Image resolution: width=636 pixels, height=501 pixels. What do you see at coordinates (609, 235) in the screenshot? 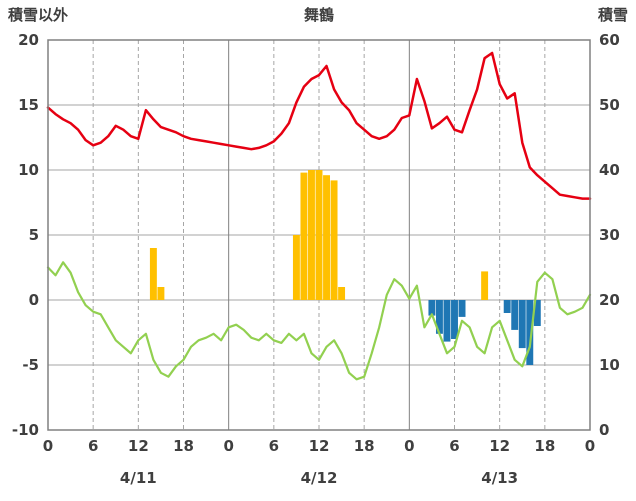
I see `right-tick-label: 30` at bounding box center [609, 235].